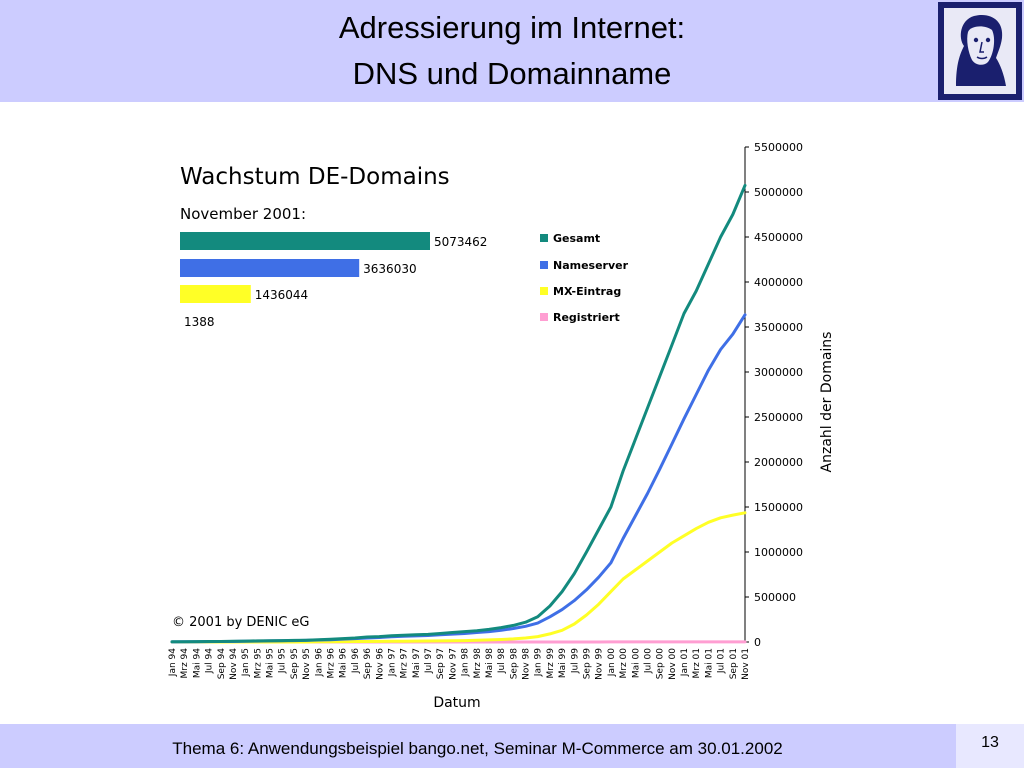 The image size is (1024, 768). Describe the element at coordinates (527, 664) in the screenshot. I see `x-tick-label: Nov 98` at that location.